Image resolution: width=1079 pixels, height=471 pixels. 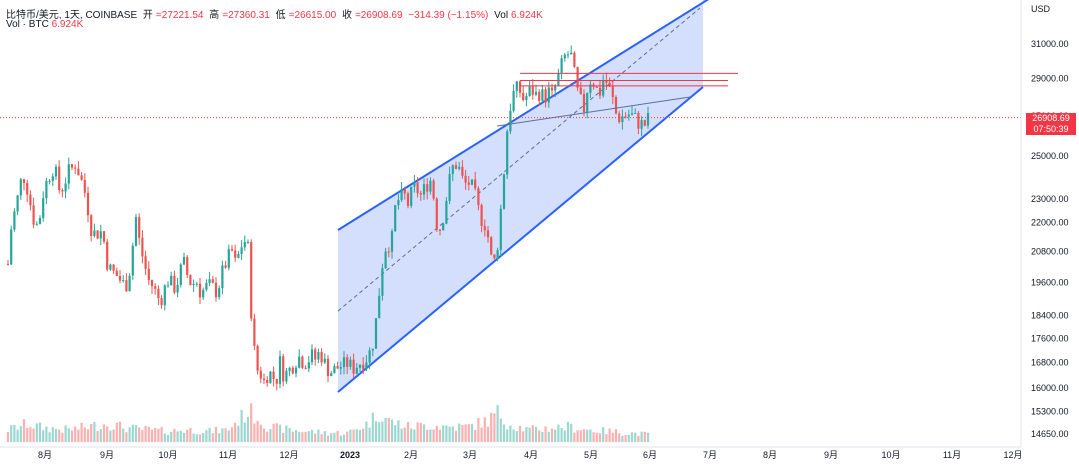 What do you see at coordinates (591, 455) in the screenshot?
I see `x-tick-label: 5月` at bounding box center [591, 455].